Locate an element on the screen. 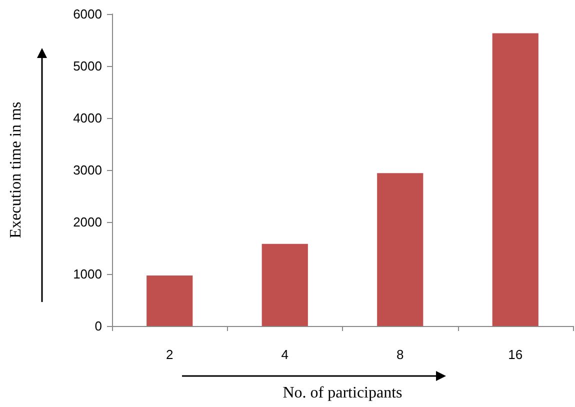 Image resolution: width=575 pixels, height=407 pixels. y-tick-label: 5000 is located at coordinates (87, 66).